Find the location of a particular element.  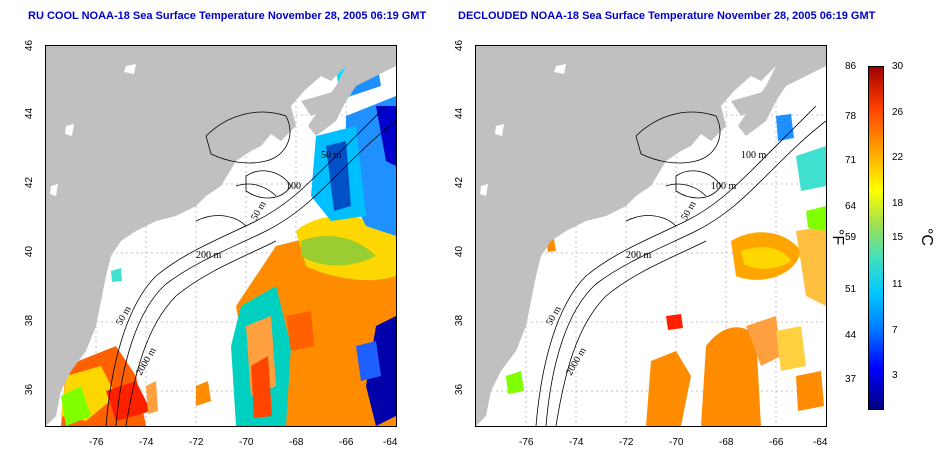

fahrenheit-tick: 44 is located at coordinates (851, 335).